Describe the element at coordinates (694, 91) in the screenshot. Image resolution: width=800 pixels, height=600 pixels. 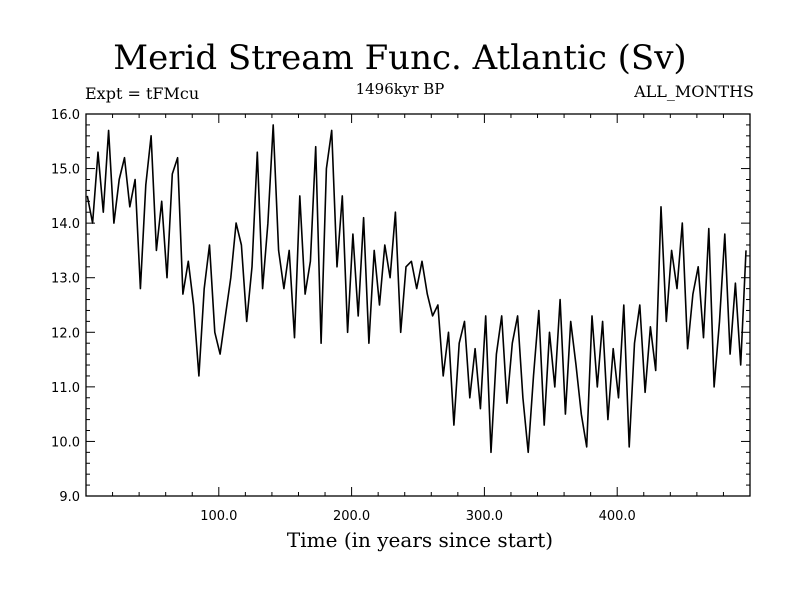
I see `months-label: ALL_MONTHS` at that location.